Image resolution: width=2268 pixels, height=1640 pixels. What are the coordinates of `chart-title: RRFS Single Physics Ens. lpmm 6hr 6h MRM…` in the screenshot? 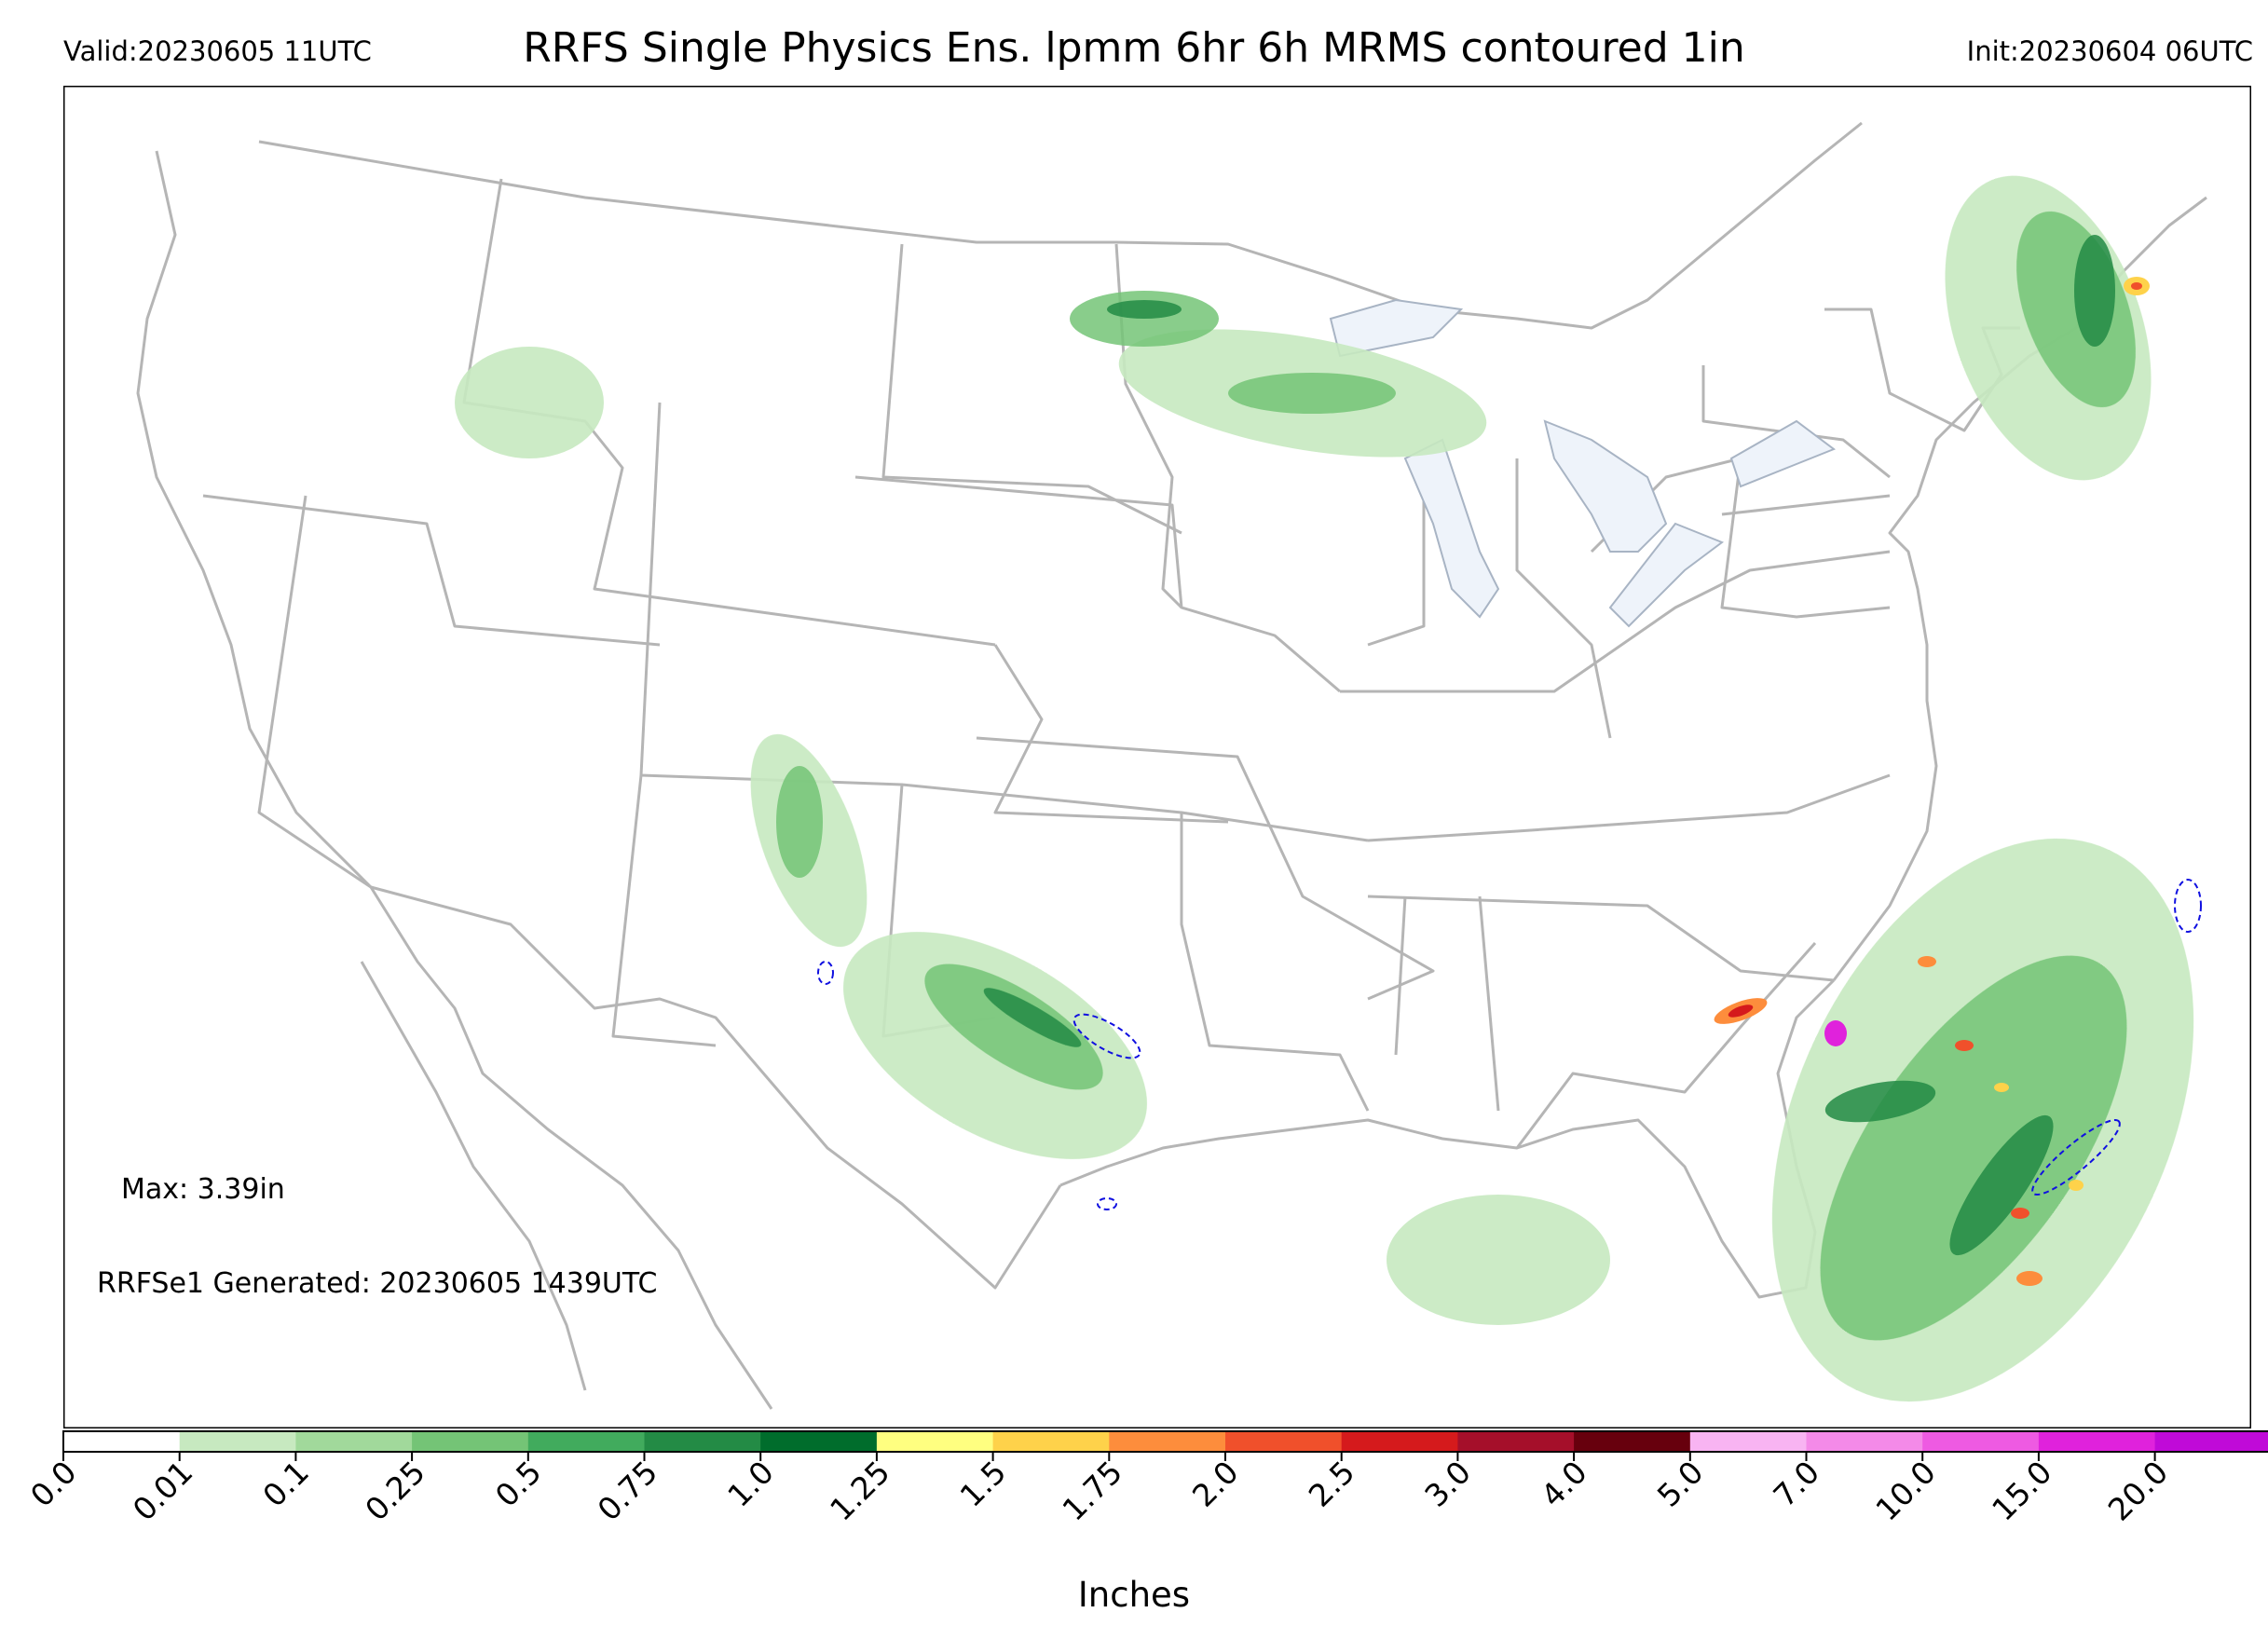 It's located at (1134, 48).